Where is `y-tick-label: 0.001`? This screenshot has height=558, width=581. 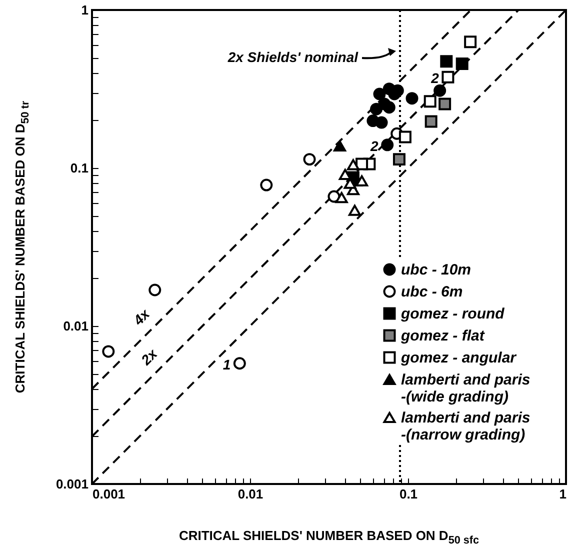
y-tick-label: 0.001 is located at coordinates (72, 484).